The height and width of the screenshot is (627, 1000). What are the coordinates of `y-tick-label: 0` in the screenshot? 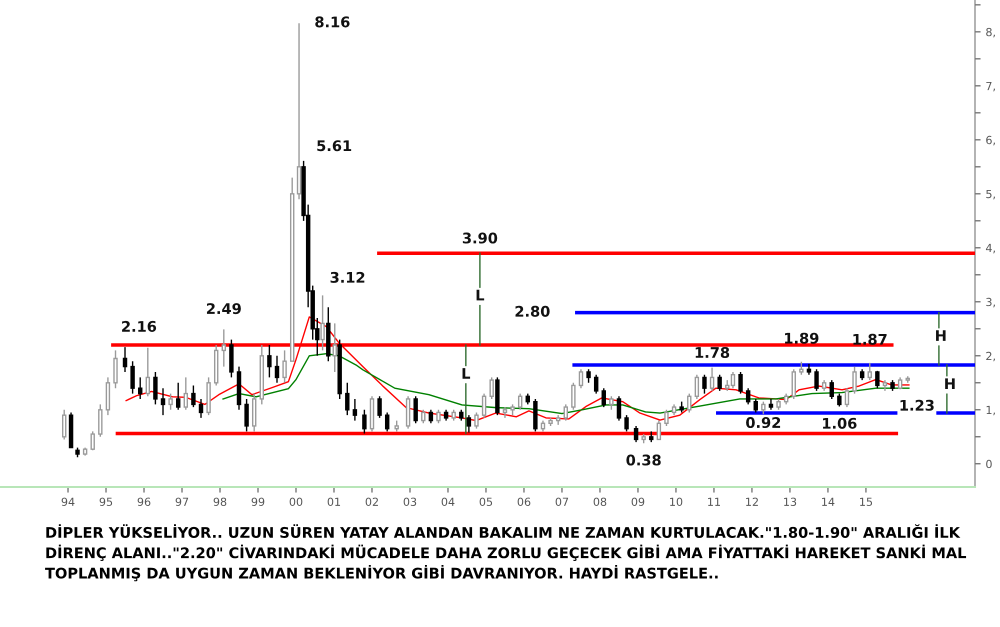 It's located at (989, 464).